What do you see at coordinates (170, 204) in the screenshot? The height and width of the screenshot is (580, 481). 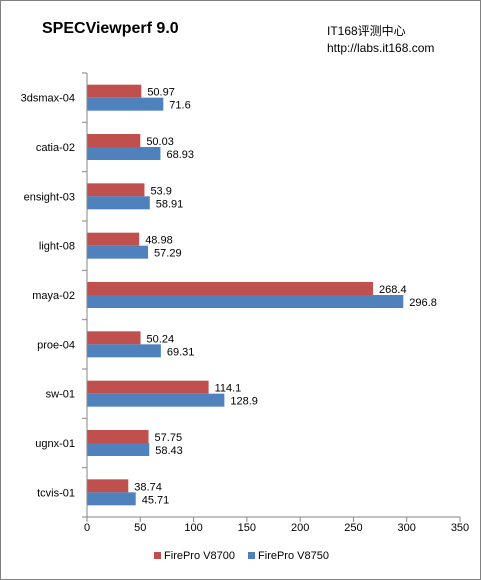 I see `data-label-2-ensight-03: 58.91` at bounding box center [170, 204].